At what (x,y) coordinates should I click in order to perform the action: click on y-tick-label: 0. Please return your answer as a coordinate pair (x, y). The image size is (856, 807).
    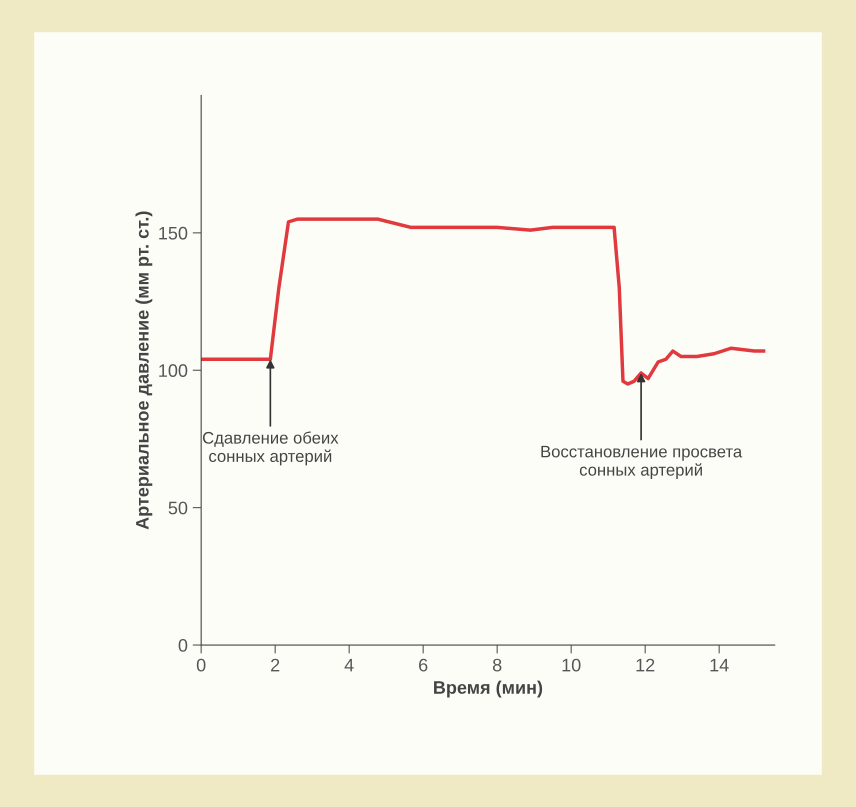
    Looking at the image, I should click on (183, 645).